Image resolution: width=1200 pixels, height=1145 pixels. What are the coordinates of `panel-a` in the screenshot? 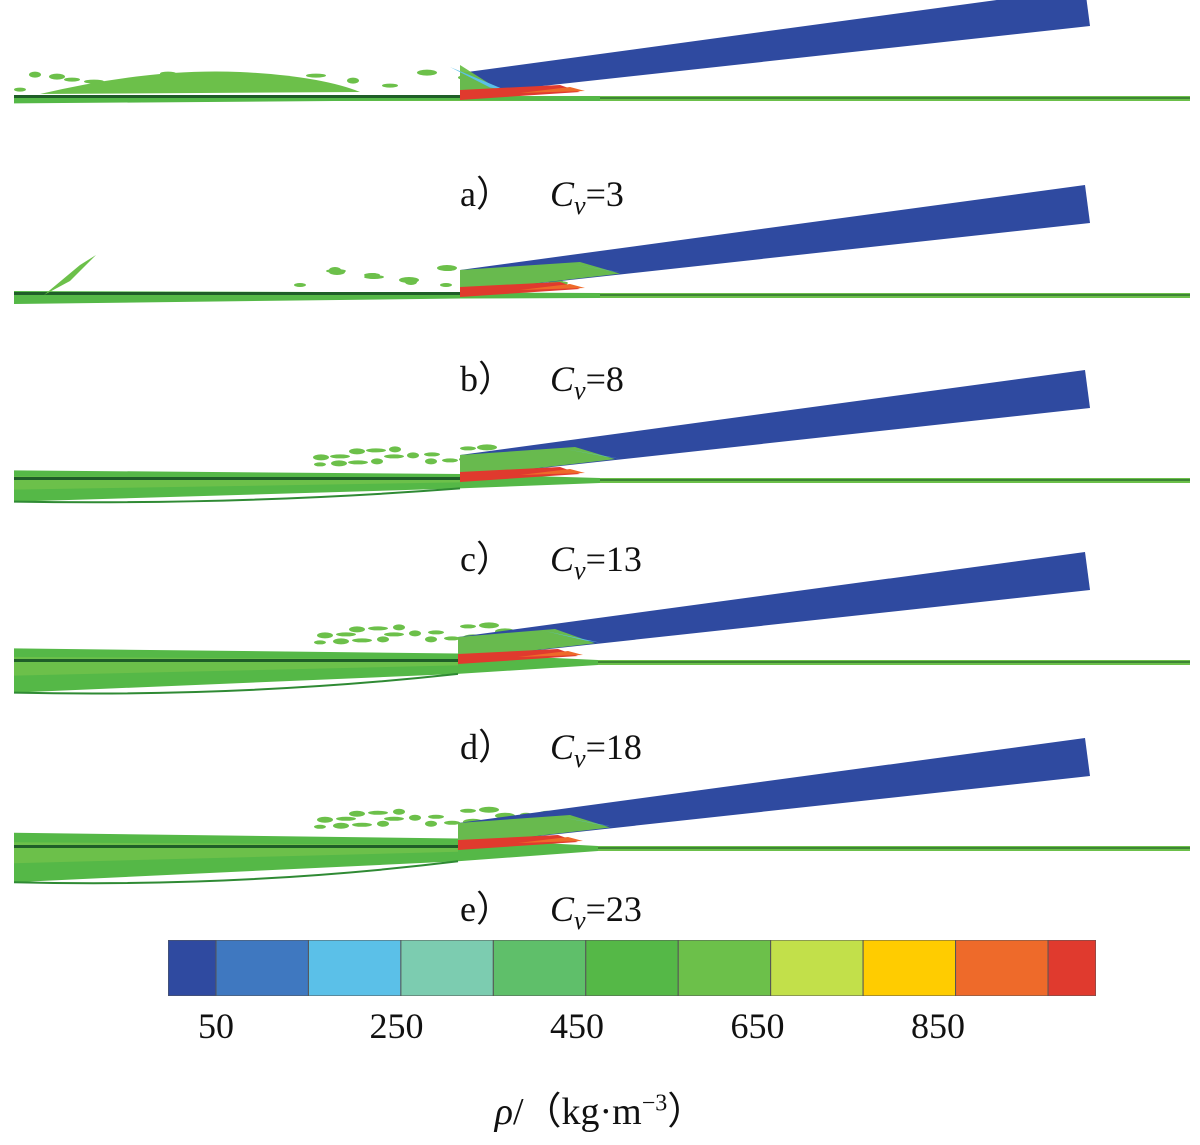 It's located at (602, 52).